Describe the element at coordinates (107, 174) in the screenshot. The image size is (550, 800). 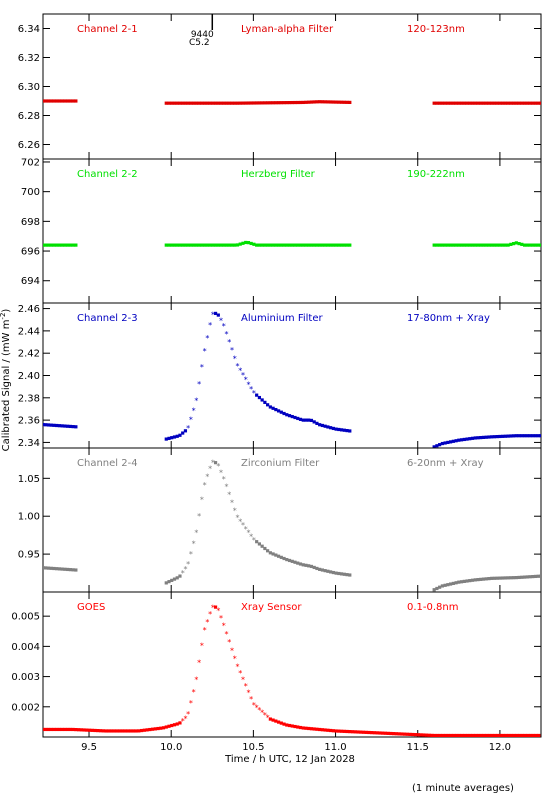
I see `panel-title: Channel 2-2` at that location.